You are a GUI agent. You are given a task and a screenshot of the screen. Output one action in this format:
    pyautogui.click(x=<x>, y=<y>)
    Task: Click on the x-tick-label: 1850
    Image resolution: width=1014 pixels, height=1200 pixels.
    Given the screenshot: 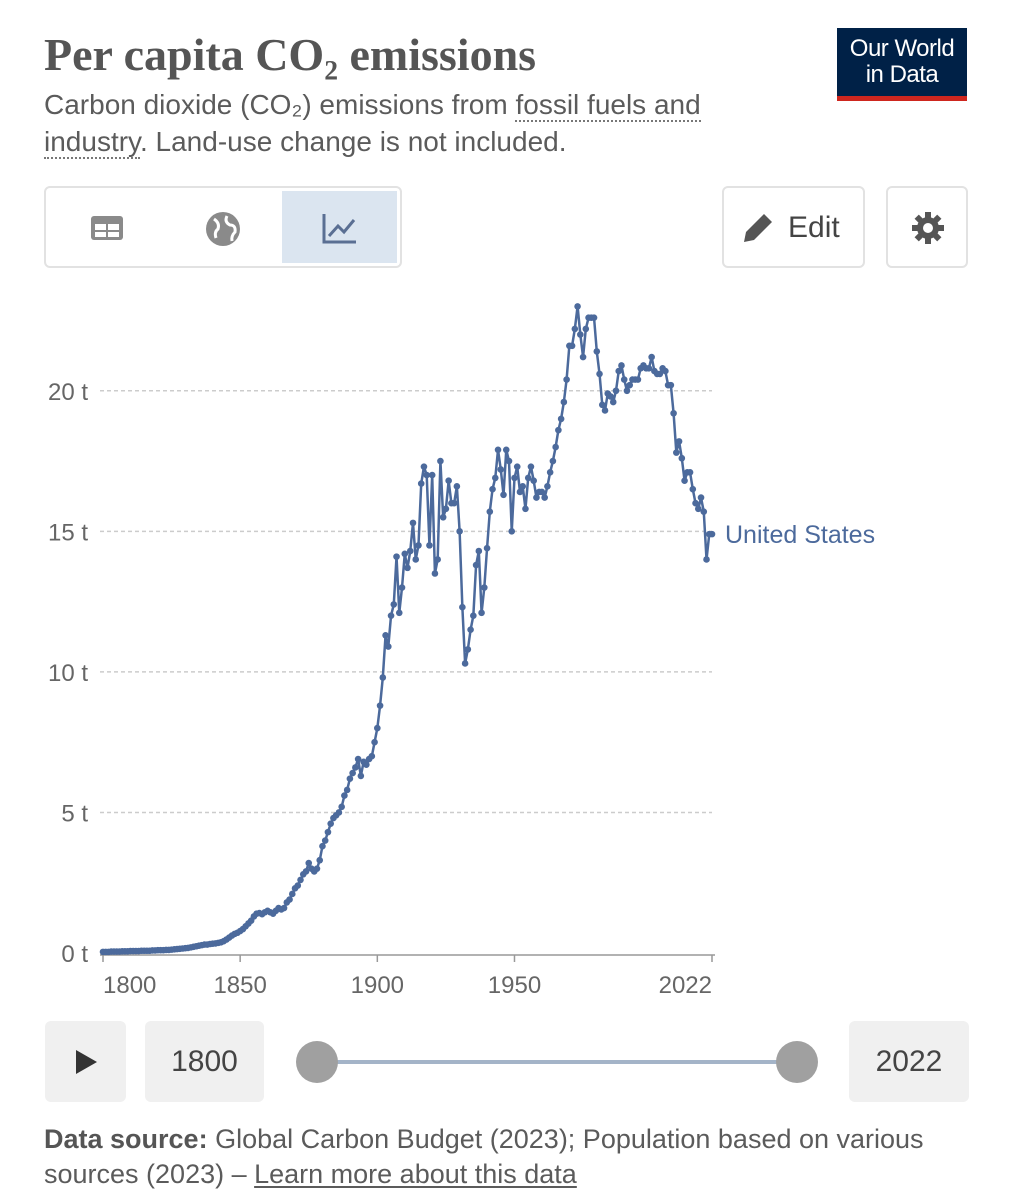 What is the action you would take?
    pyautogui.click(x=239, y=985)
    